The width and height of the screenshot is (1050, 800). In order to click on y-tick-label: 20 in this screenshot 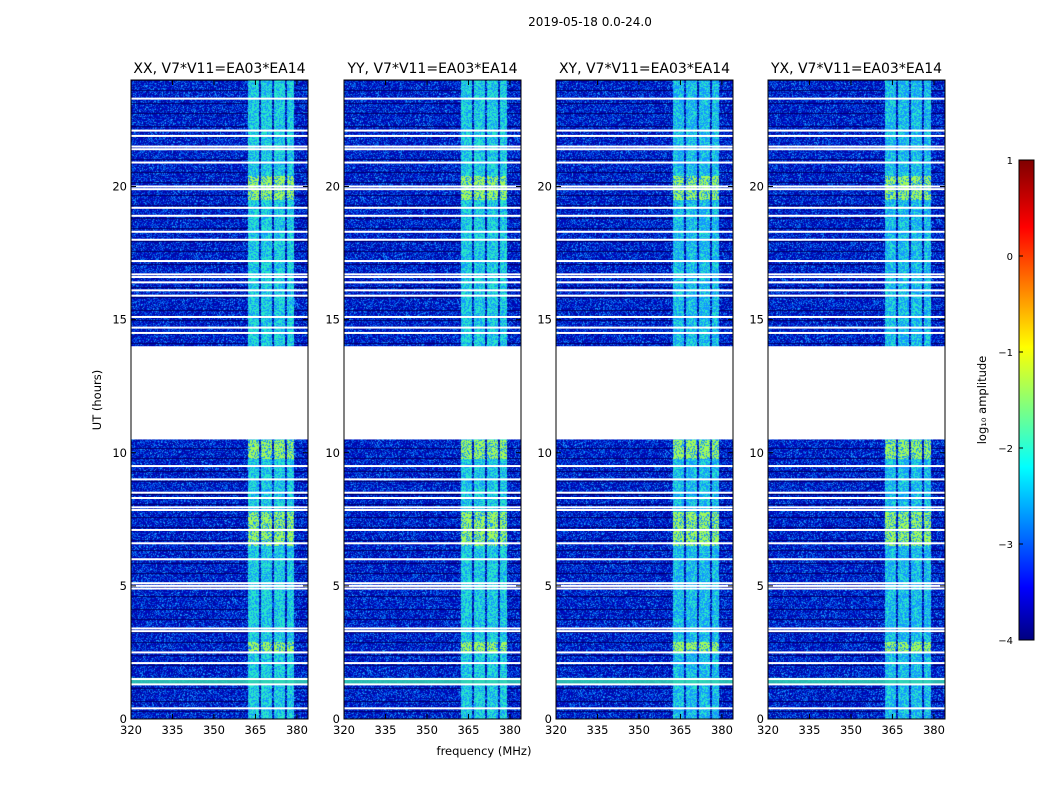, I will do `click(119, 187)`.